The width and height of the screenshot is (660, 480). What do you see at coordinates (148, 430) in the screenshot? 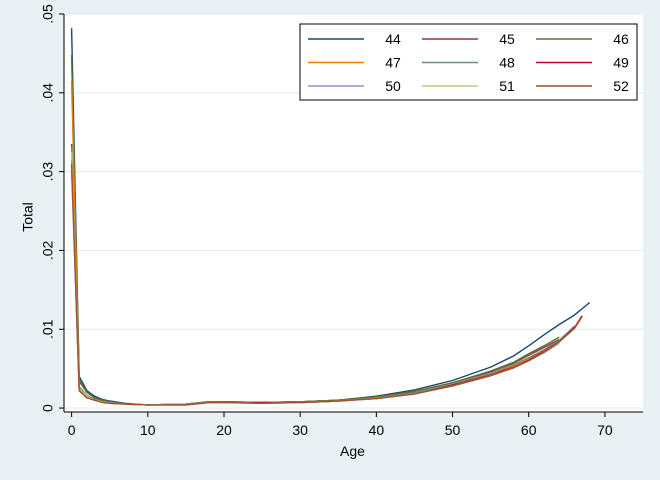
I see `x-tick-label: 10` at bounding box center [148, 430].